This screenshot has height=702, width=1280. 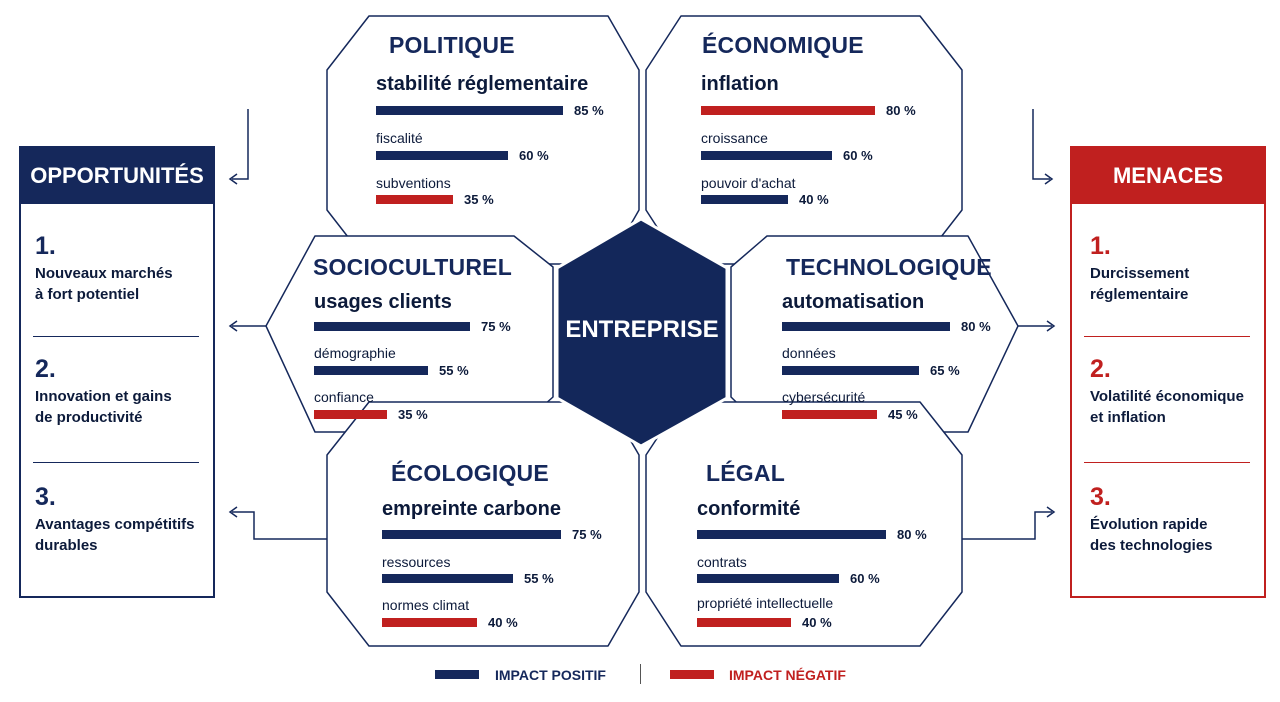 What do you see at coordinates (1140, 273) in the screenshot?
I see `threat-text-line: Durcissement` at bounding box center [1140, 273].